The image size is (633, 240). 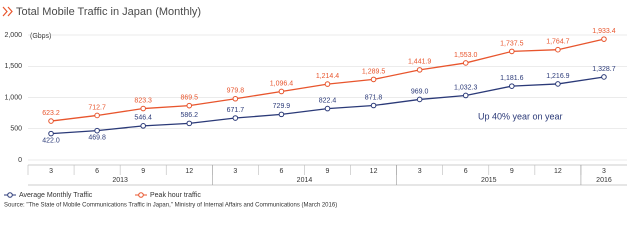 What do you see at coordinates (282, 106) in the screenshot?
I see `data-label: 729.9` at bounding box center [282, 106].